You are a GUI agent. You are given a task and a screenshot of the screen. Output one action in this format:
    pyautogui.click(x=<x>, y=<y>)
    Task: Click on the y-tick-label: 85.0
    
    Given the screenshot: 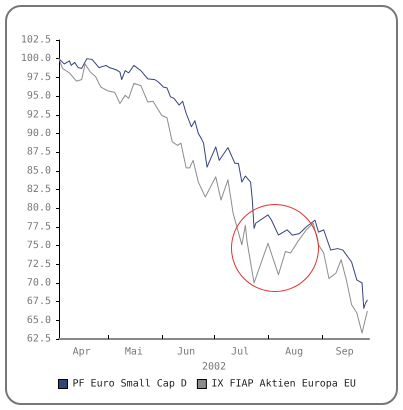 What is the action you would take?
    pyautogui.click(x=38, y=170)
    